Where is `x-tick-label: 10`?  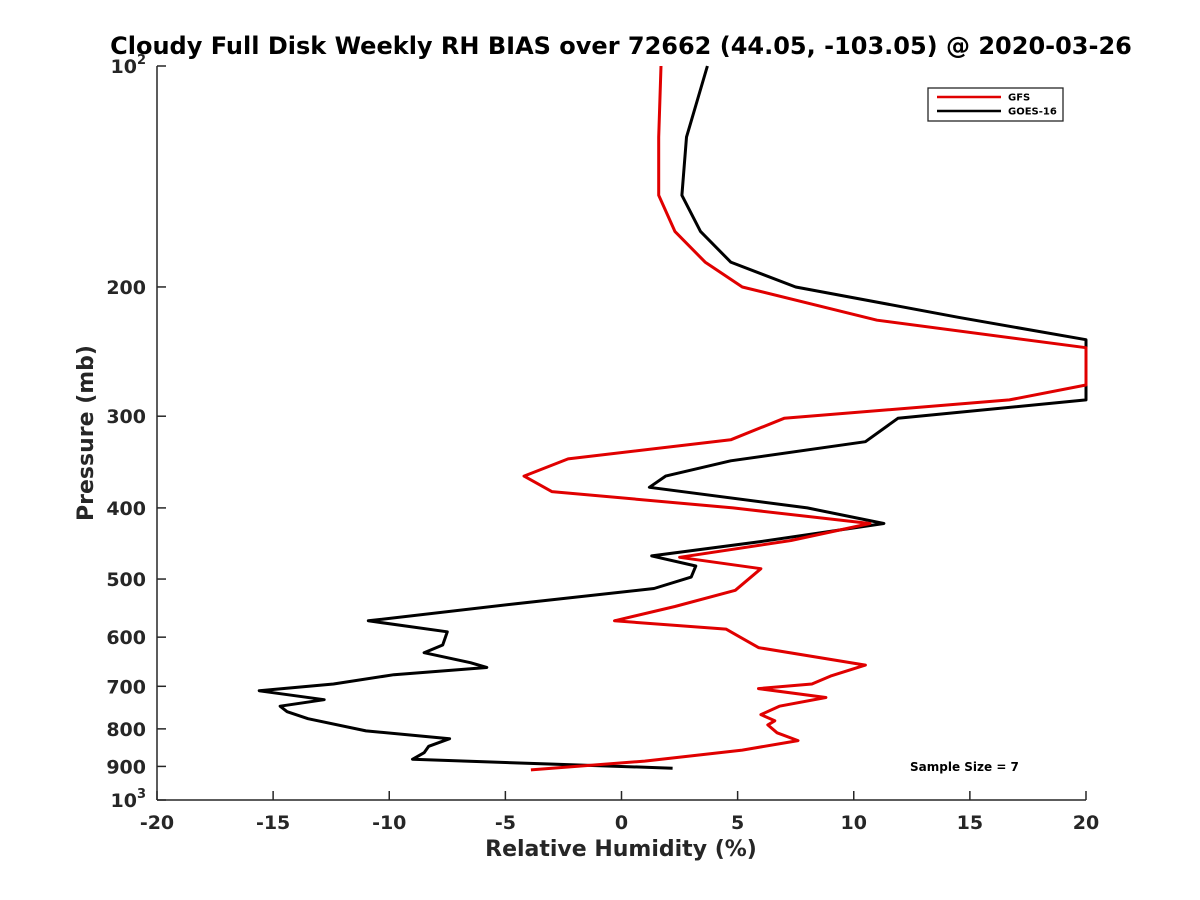
x-tick-label: 10 is located at coordinates (854, 823).